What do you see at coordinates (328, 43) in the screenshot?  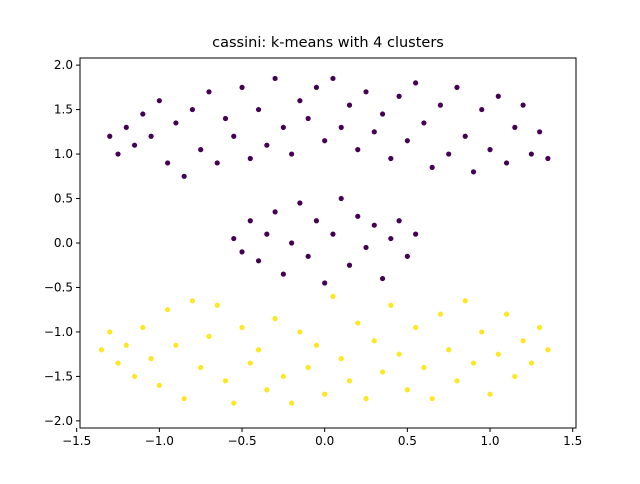 I see `chart-title: cassini: k-means with 4 clusters` at bounding box center [328, 43].